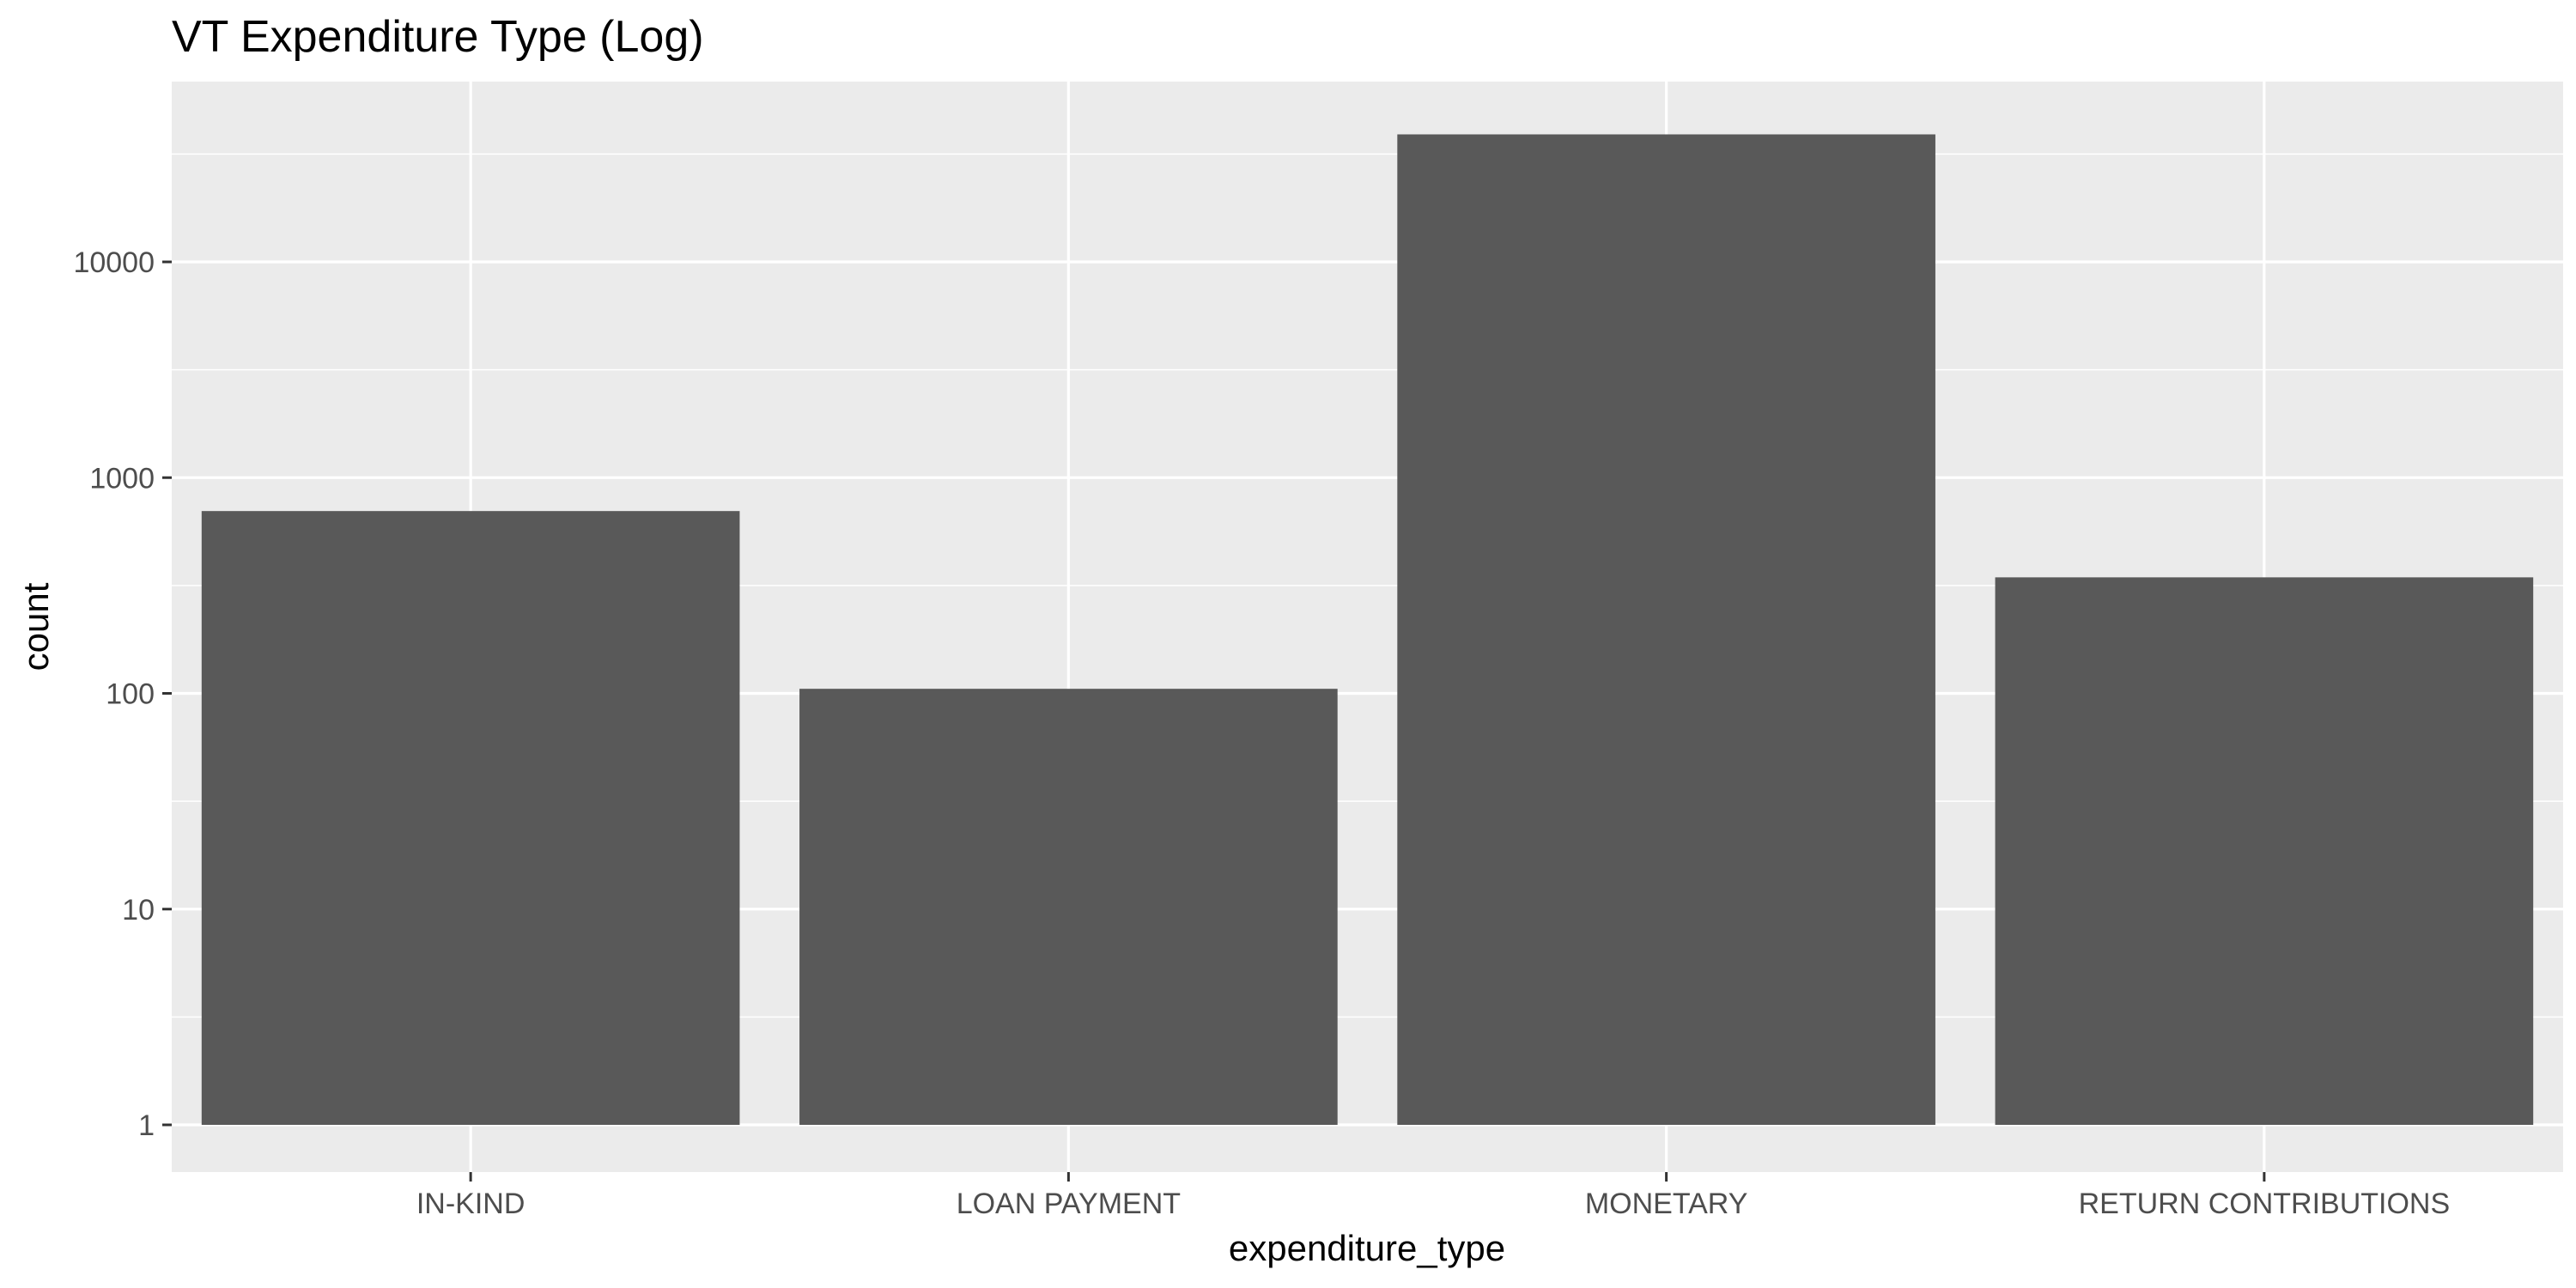 This screenshot has width=2576, height=1288. I want to click on x-tick-label: LOAN PAYMENT, so click(1069, 1204).